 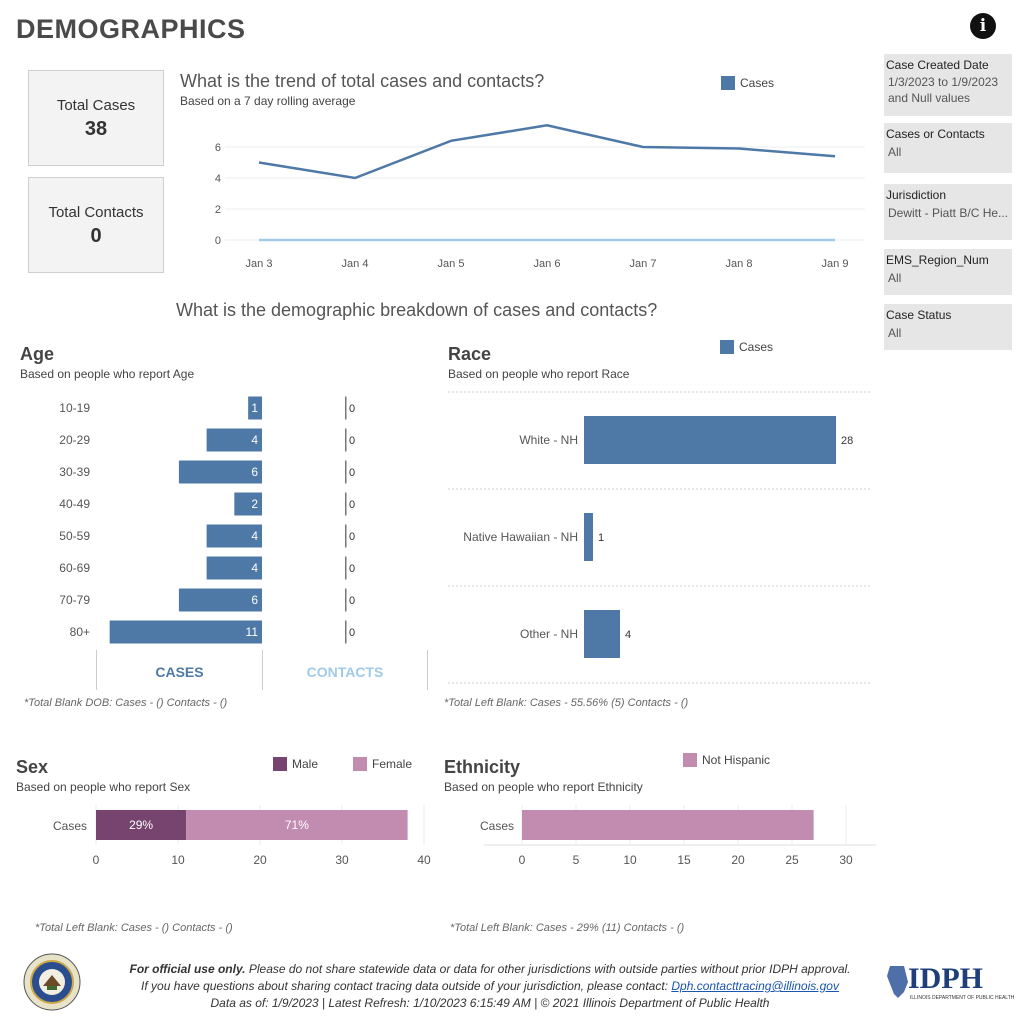 I want to click on ethnicity-bar, so click(x=668, y=825).